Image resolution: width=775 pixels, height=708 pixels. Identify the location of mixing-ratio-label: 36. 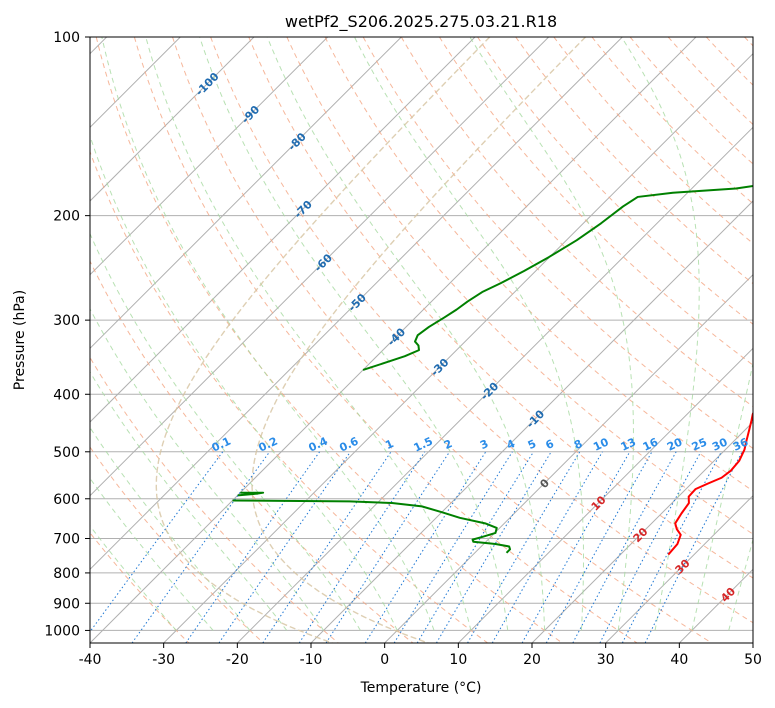
(741, 444).